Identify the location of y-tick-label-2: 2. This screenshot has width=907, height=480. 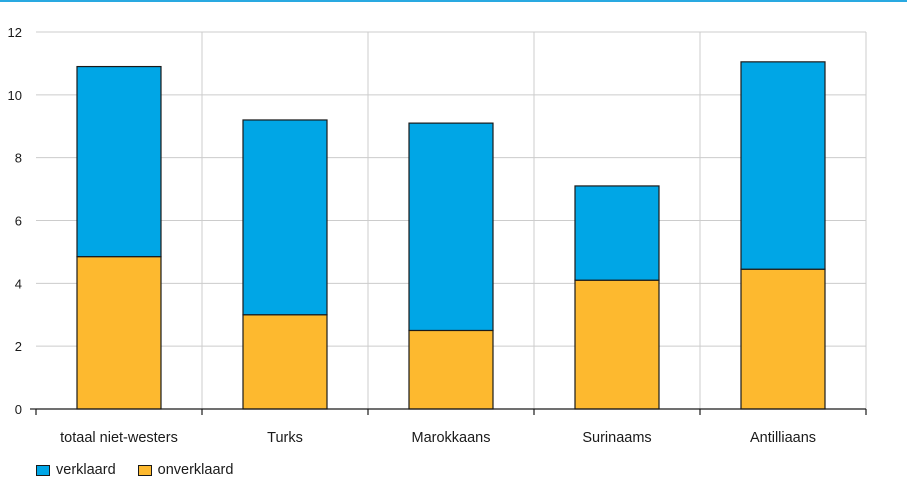
(18, 346).